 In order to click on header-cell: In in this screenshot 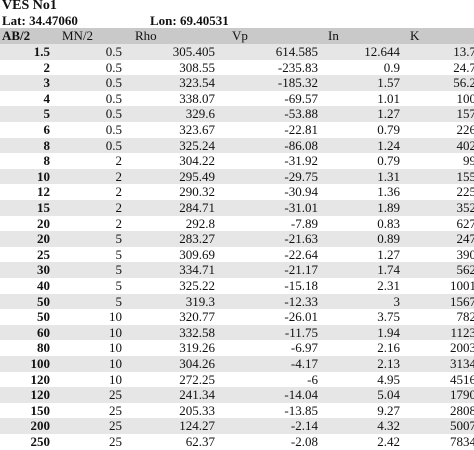, I will do `click(333, 35)`.